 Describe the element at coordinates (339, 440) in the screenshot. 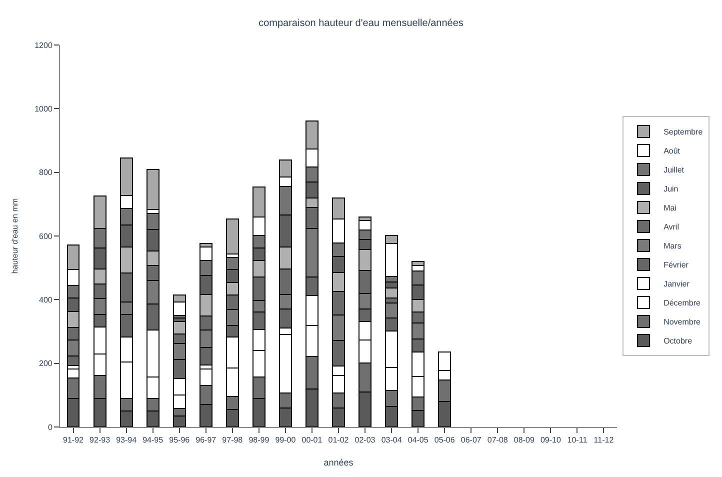

I see `x-tick-label: 01-02` at that location.